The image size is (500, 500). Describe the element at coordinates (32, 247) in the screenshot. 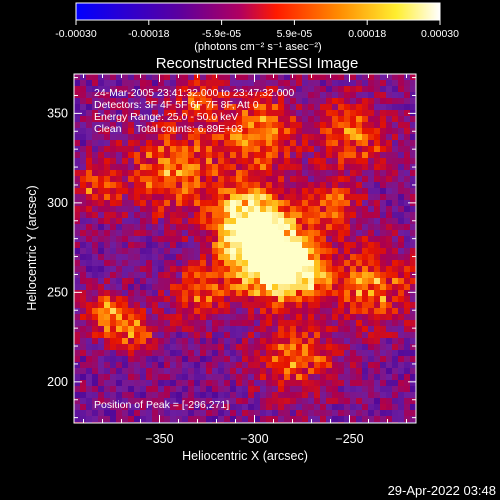

I see `y-axis-label: Heliocentric Y (arcsec)` at that location.